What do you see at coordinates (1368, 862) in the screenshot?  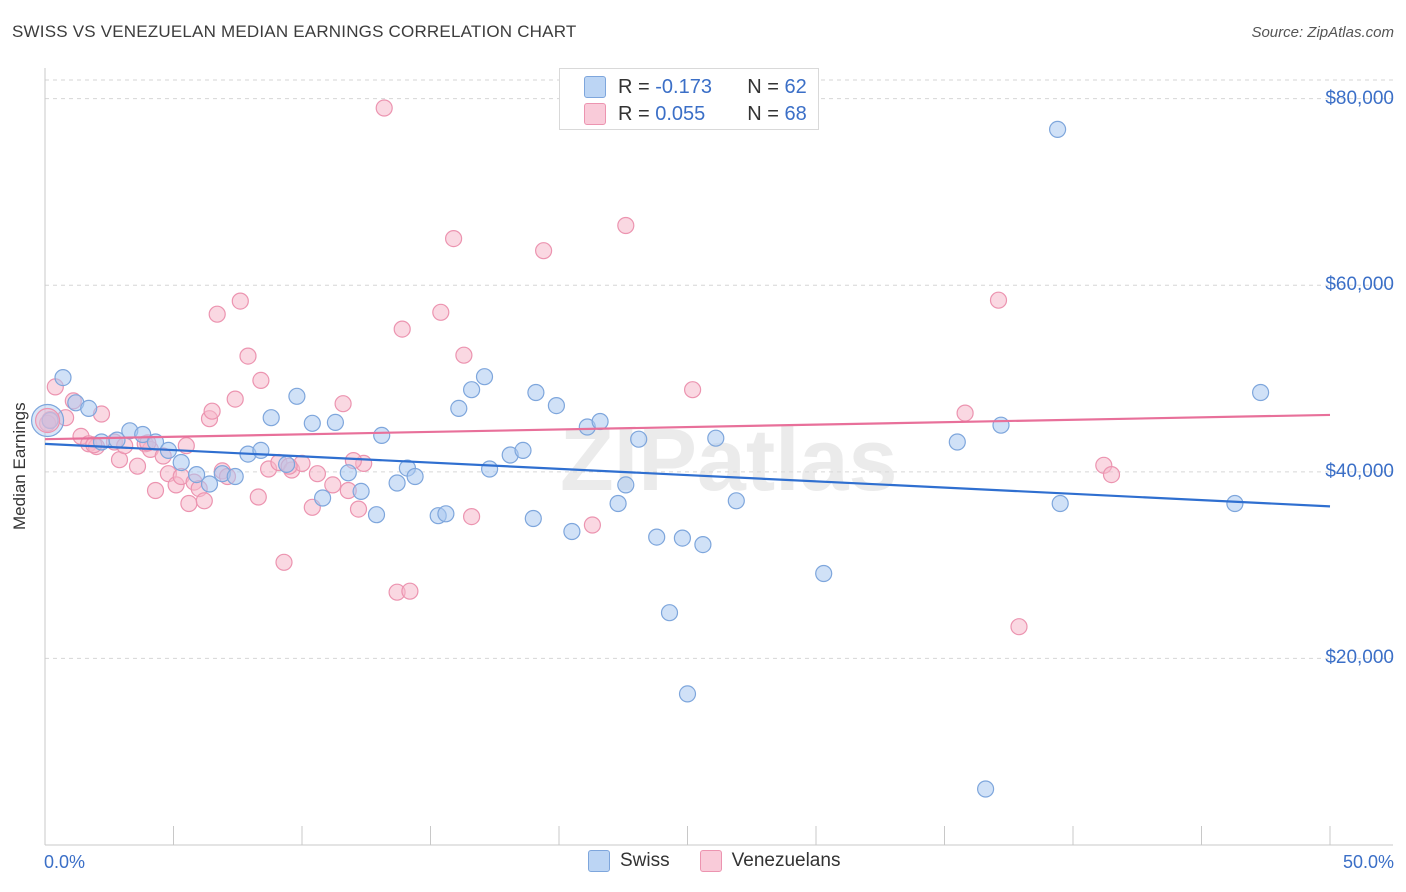 I see `x-tick-label-max: 50.0%` at bounding box center [1368, 862].